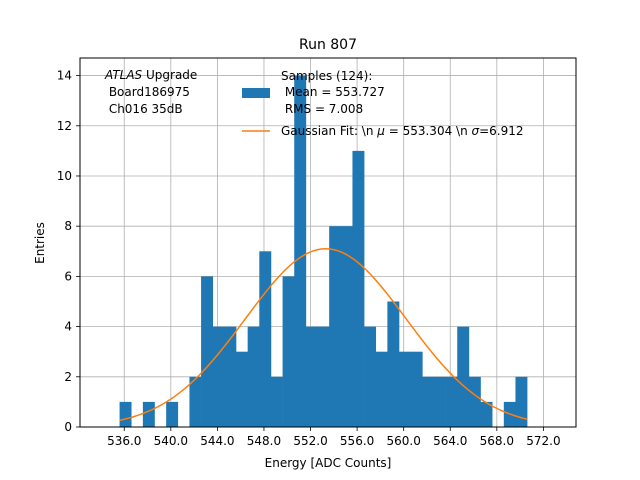 The width and height of the screenshot is (640, 480). Describe the element at coordinates (64, 176) in the screenshot. I see `y-tick-label: 10` at that location.